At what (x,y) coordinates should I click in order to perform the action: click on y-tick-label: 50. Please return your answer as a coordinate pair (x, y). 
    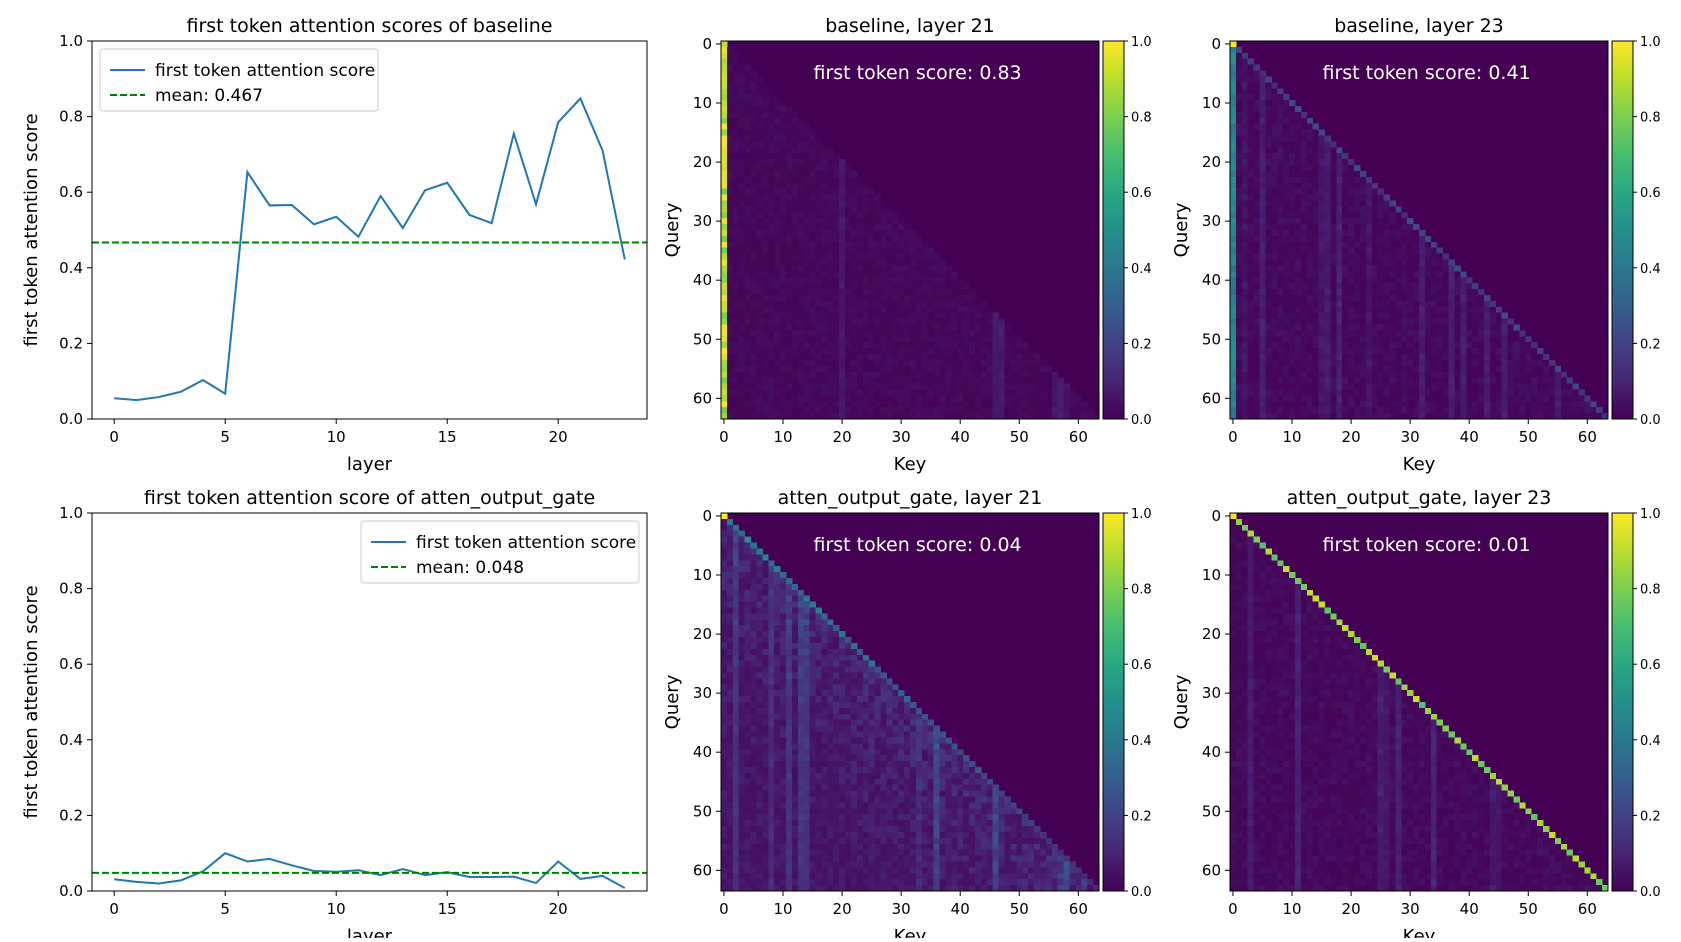
    Looking at the image, I should click on (702, 339).